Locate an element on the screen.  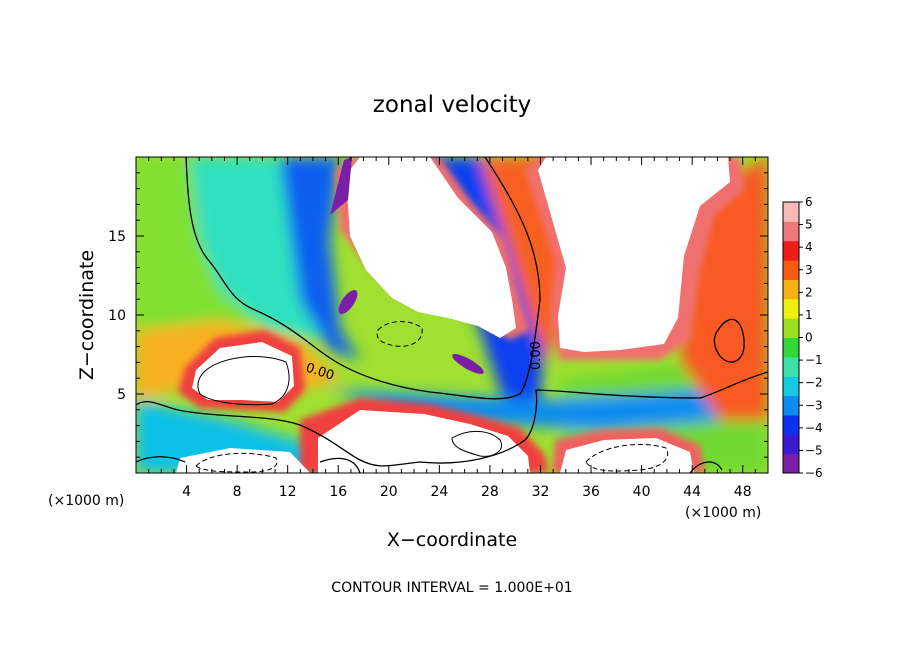
y-tick-label: 15 is located at coordinates (117, 237).